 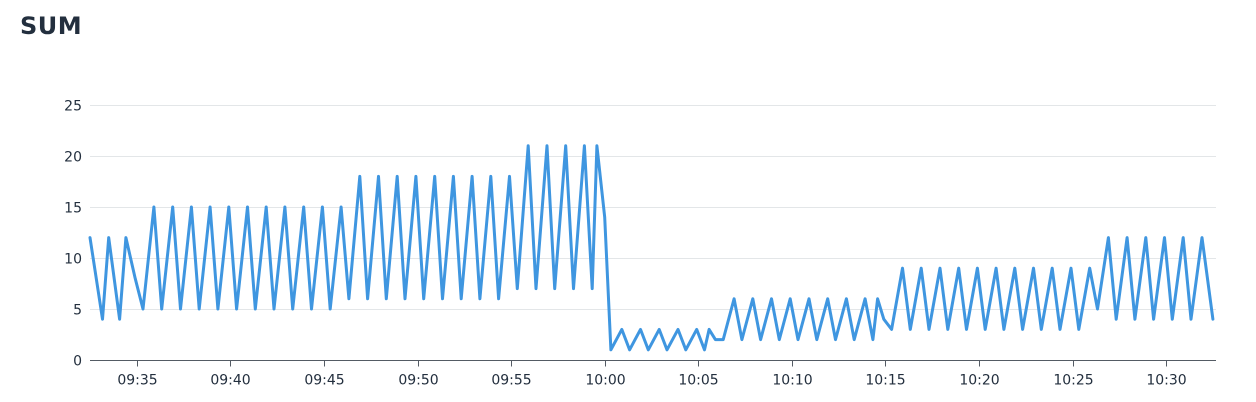 What do you see at coordinates (73, 158) in the screenshot?
I see `y-tick-label: 20` at bounding box center [73, 158].